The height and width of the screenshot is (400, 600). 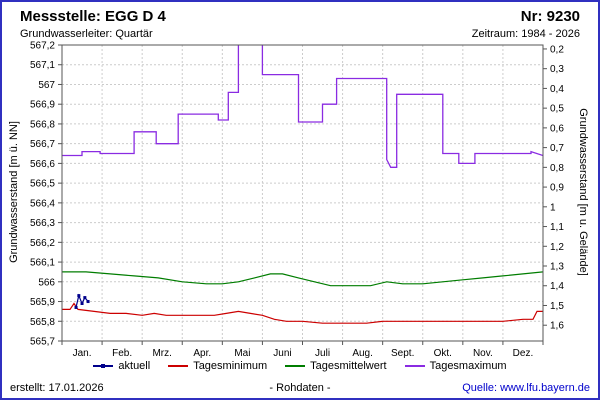 What do you see at coordinates (42, 203) in the screenshot?
I see `y-tick-label-left: 566,4` at bounding box center [42, 203].